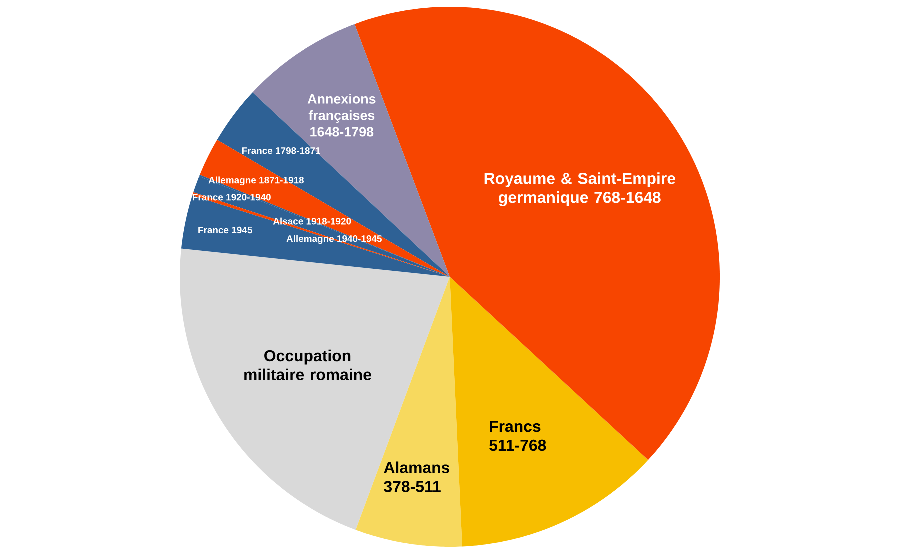  What do you see at coordinates (308, 365) in the screenshot?
I see `slice-label: Occupation militaire romaine` at bounding box center [308, 365].